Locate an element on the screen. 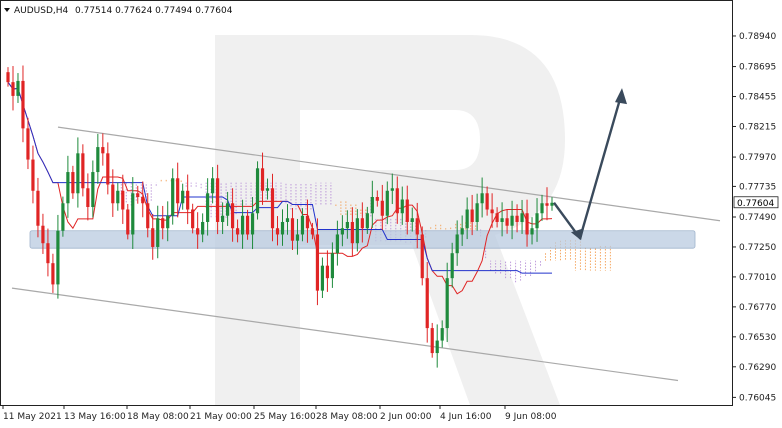 This screenshot has width=782, height=428. y-tick-label: 0.77250 is located at coordinates (757, 248).